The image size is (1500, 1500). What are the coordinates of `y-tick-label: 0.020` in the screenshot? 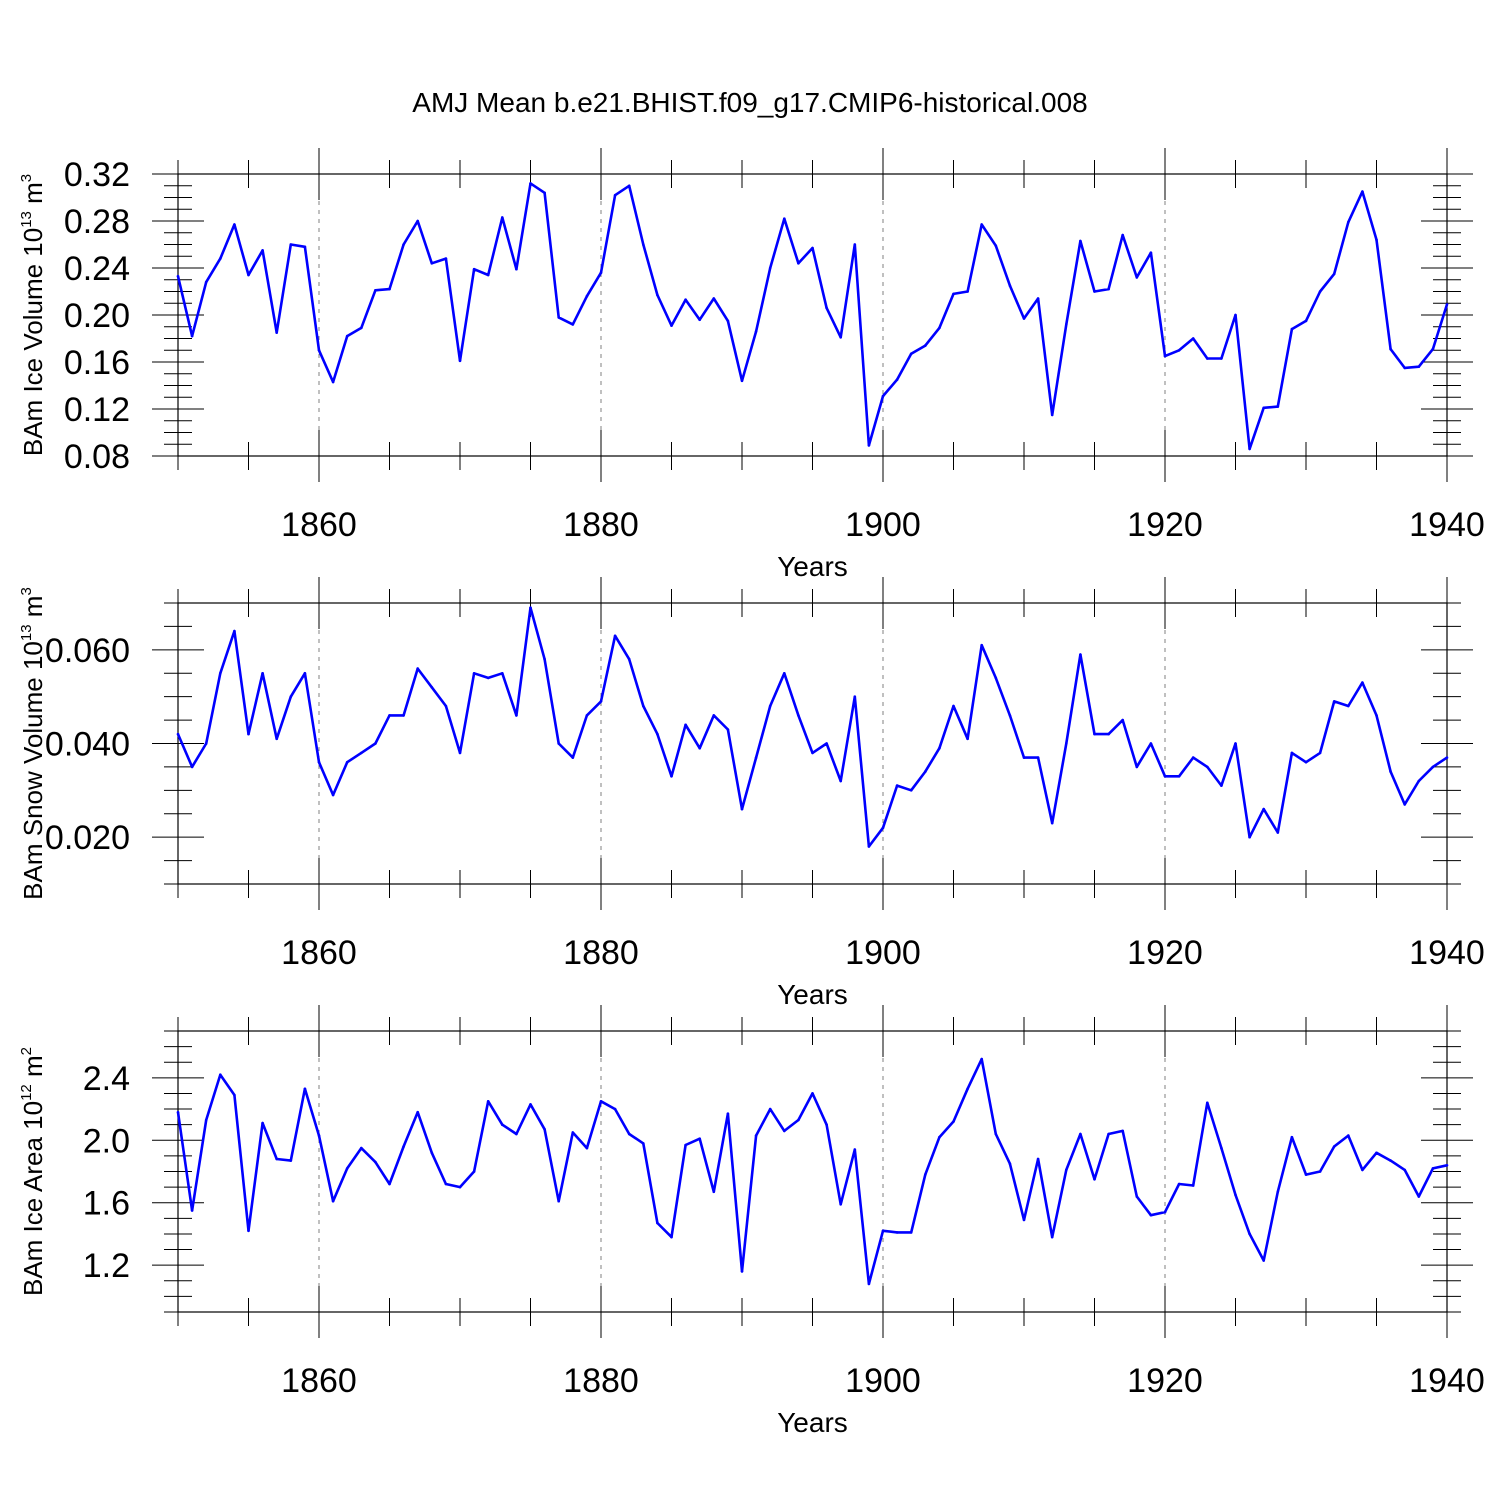 It's located at (87, 838).